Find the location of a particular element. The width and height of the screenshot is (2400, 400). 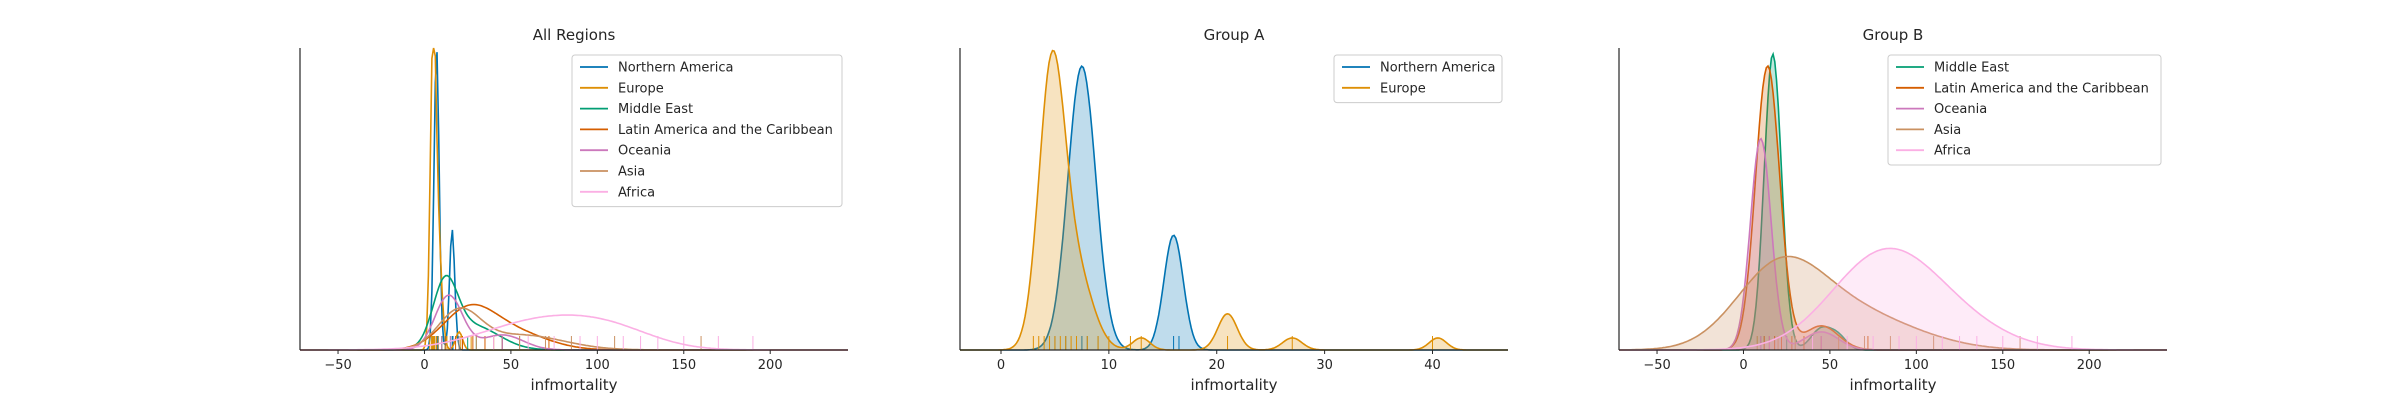

kde-line-middle-east is located at coordinates (574, 312).